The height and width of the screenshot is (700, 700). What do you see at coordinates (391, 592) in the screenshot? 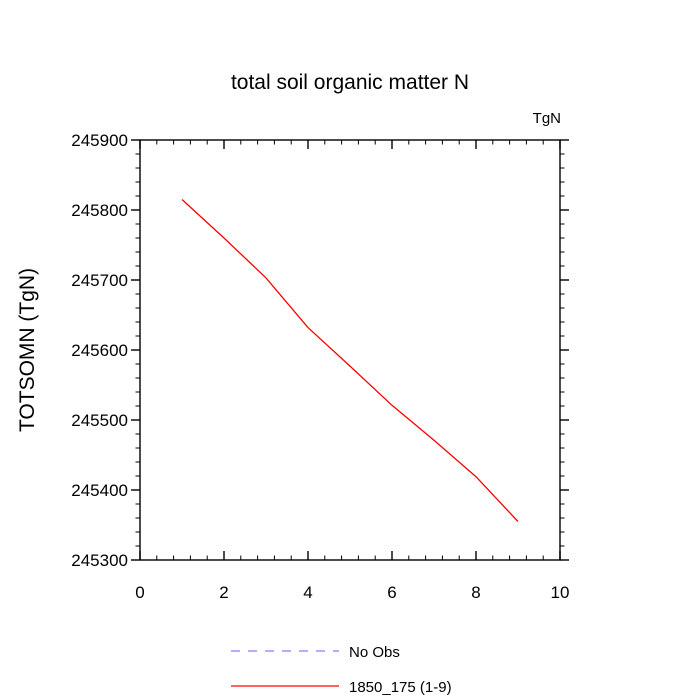
I see `x-tick-label: 6` at bounding box center [391, 592].